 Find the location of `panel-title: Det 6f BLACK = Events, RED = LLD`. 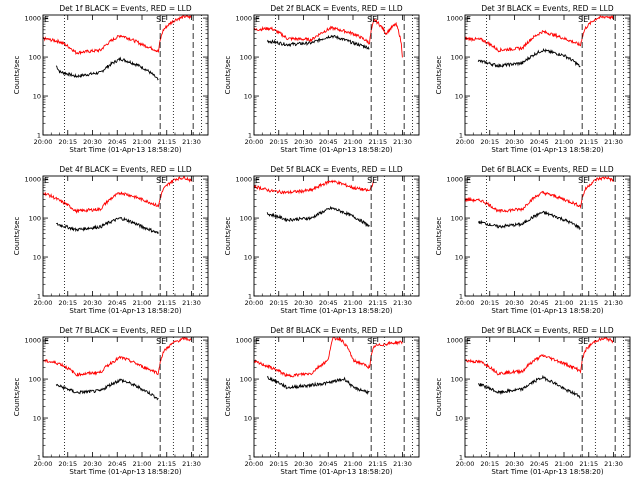

panel-title: Det 6f BLACK = Events, RED = LLD is located at coordinates (547, 169).